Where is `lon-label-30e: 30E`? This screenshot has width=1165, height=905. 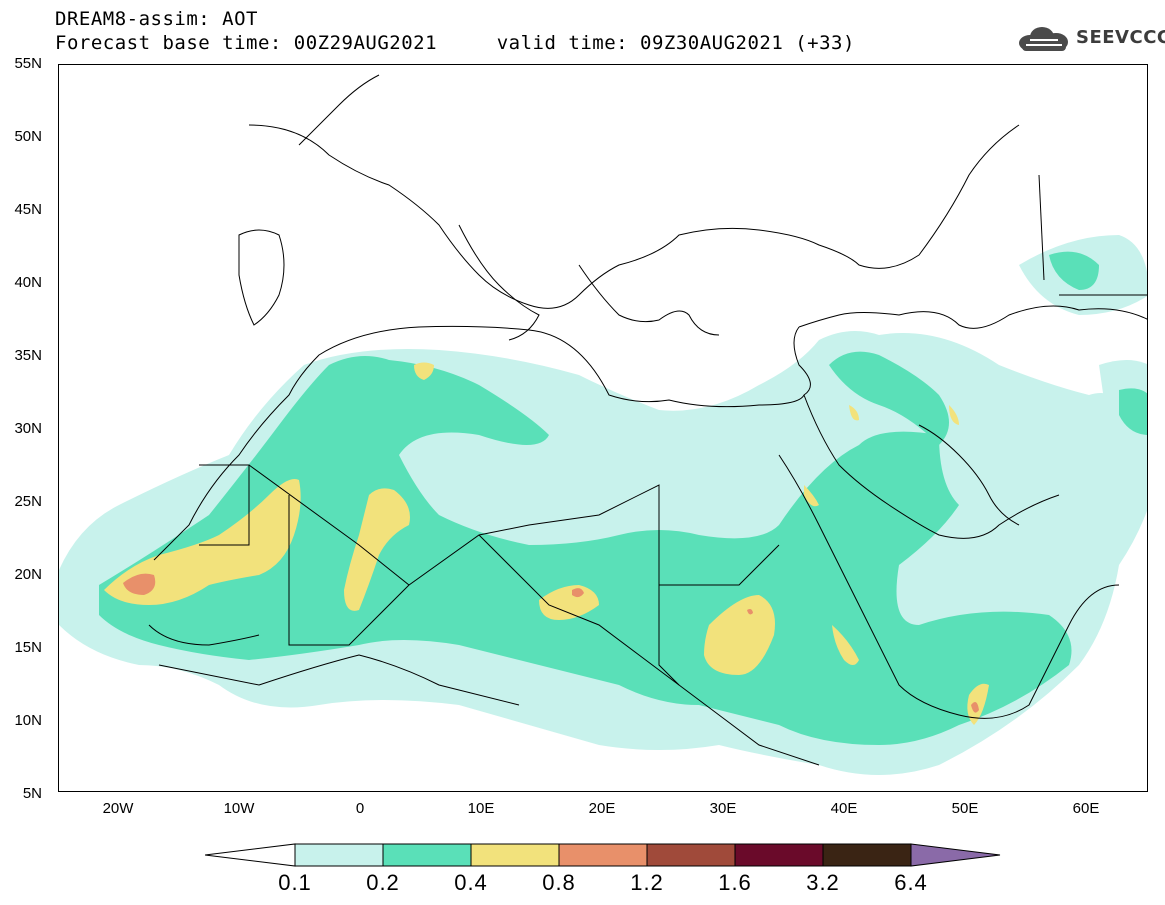 lon-label-30e: 30E is located at coordinates (723, 808).